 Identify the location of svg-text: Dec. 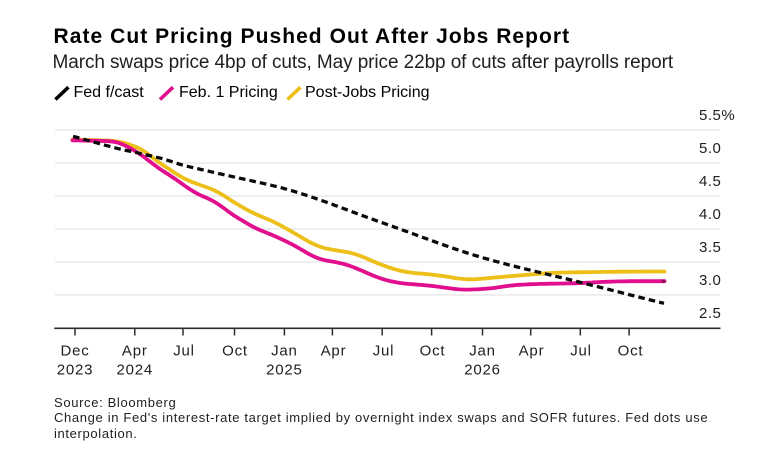
(74, 351).